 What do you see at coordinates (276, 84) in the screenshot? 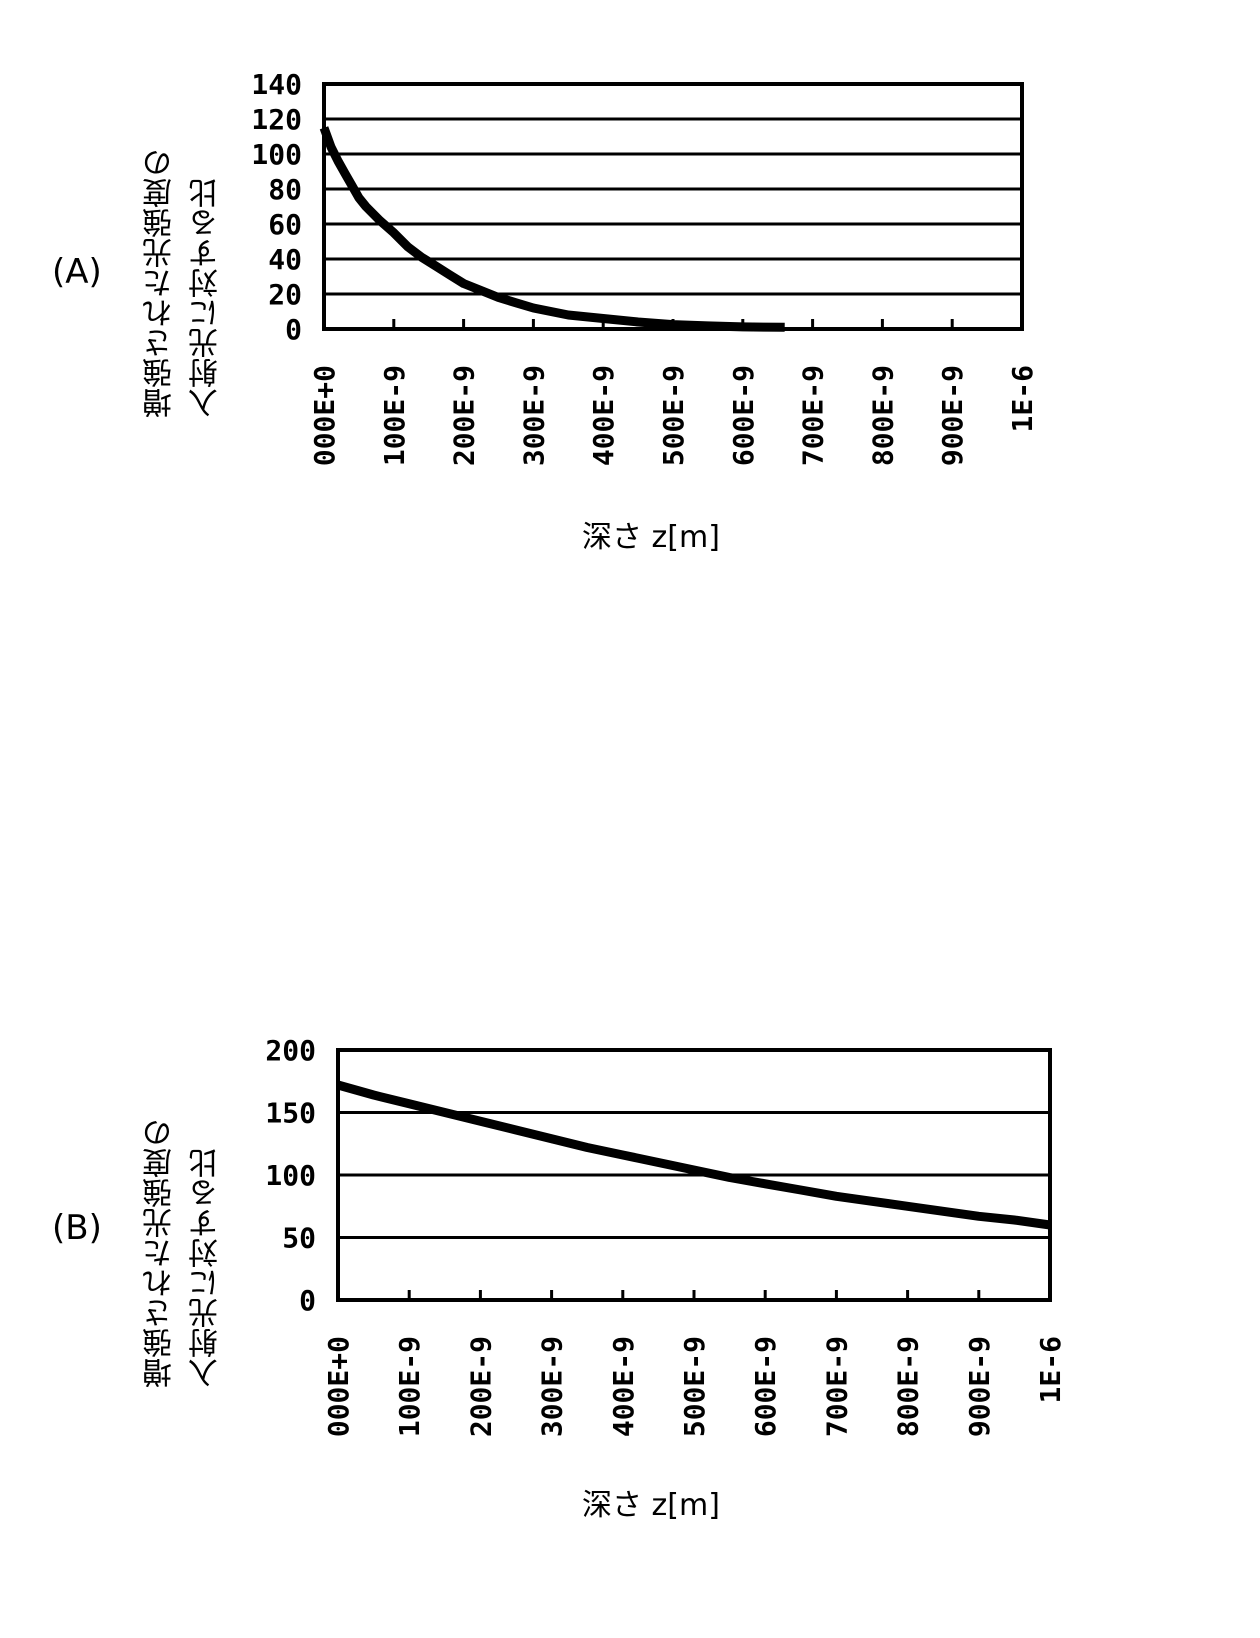
I see `y-tick-label: 140` at bounding box center [276, 84].